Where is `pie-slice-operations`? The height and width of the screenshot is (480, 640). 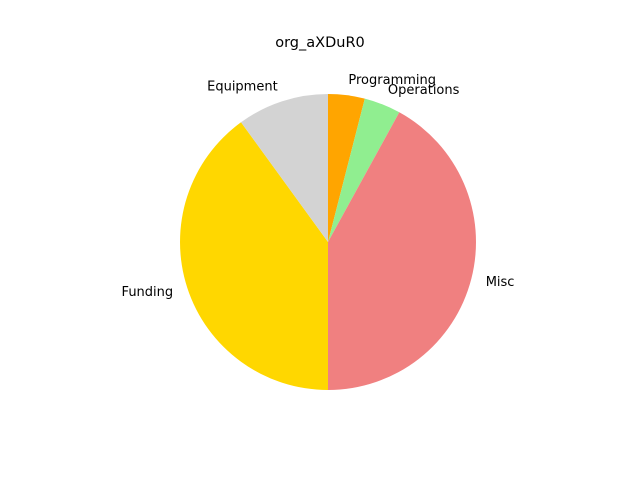 pie-slice-operations is located at coordinates (364, 170).